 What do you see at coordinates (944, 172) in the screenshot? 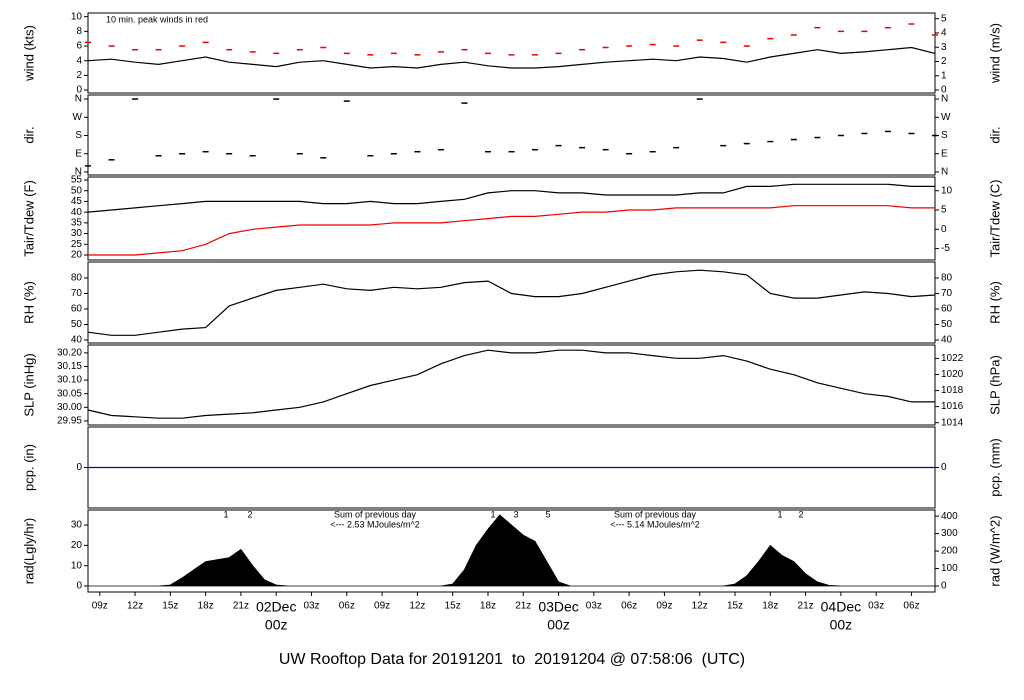
I see `y2-tick-label: N` at bounding box center [944, 172].